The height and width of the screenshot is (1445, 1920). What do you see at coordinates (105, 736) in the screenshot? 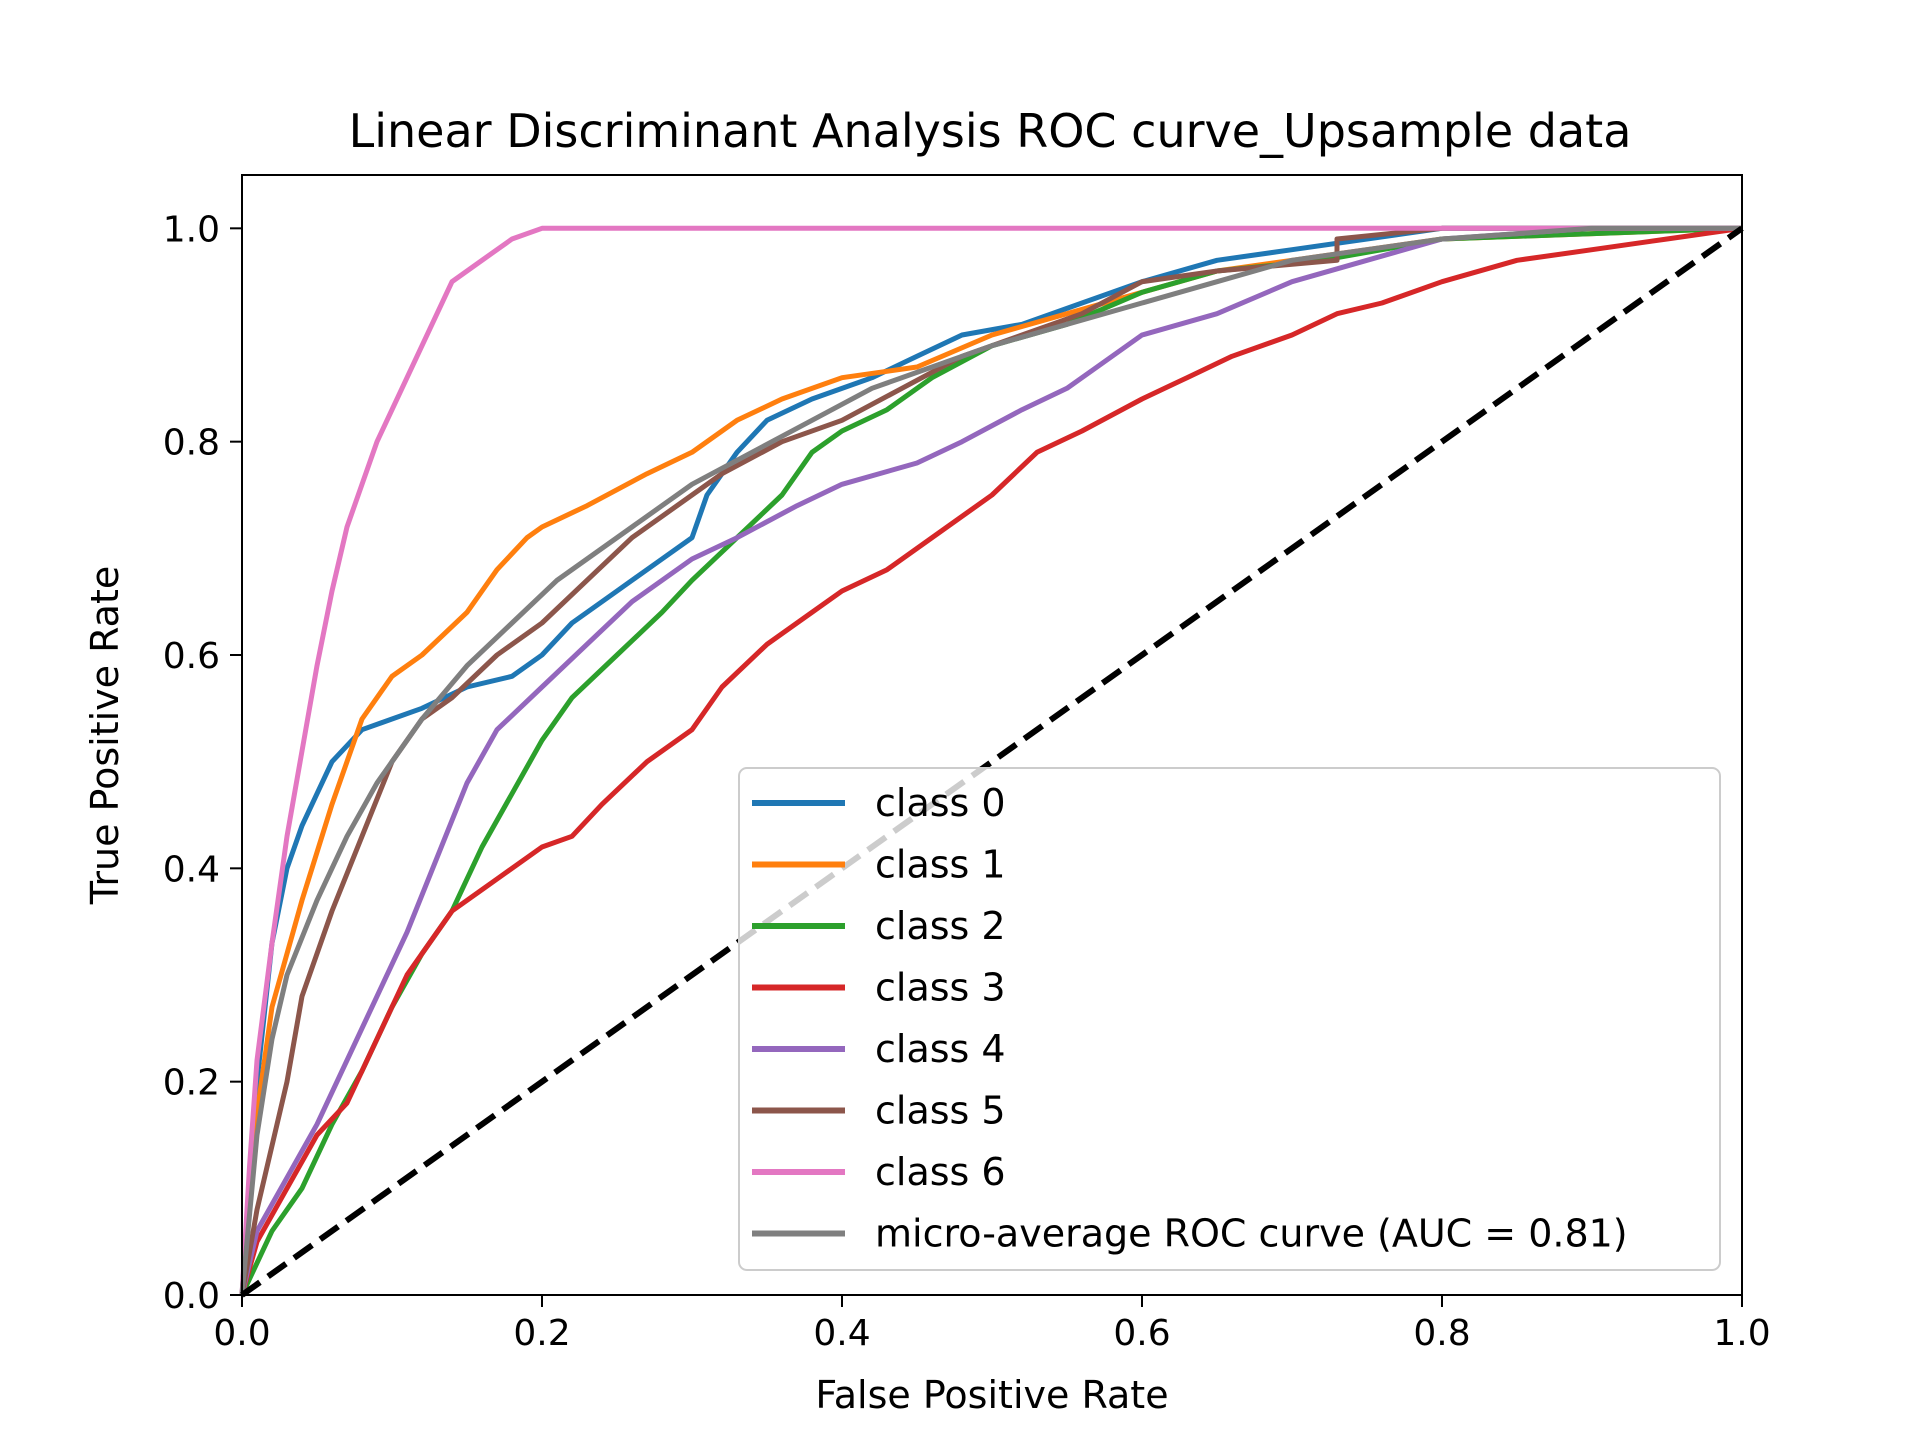
I see `y-axis-label: True Positive Rate` at bounding box center [105, 736].